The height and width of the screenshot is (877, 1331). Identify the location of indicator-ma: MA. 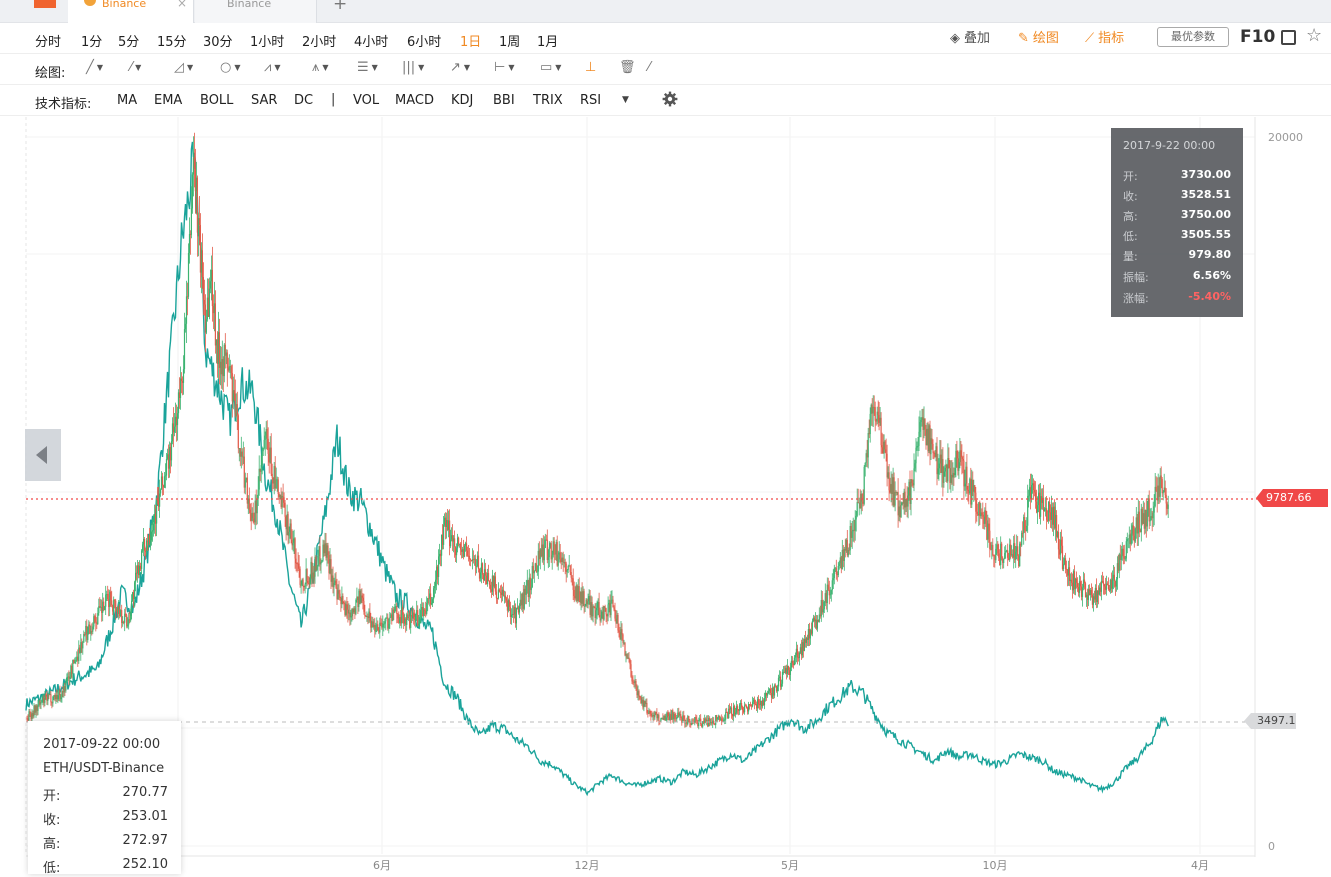
(127, 100).